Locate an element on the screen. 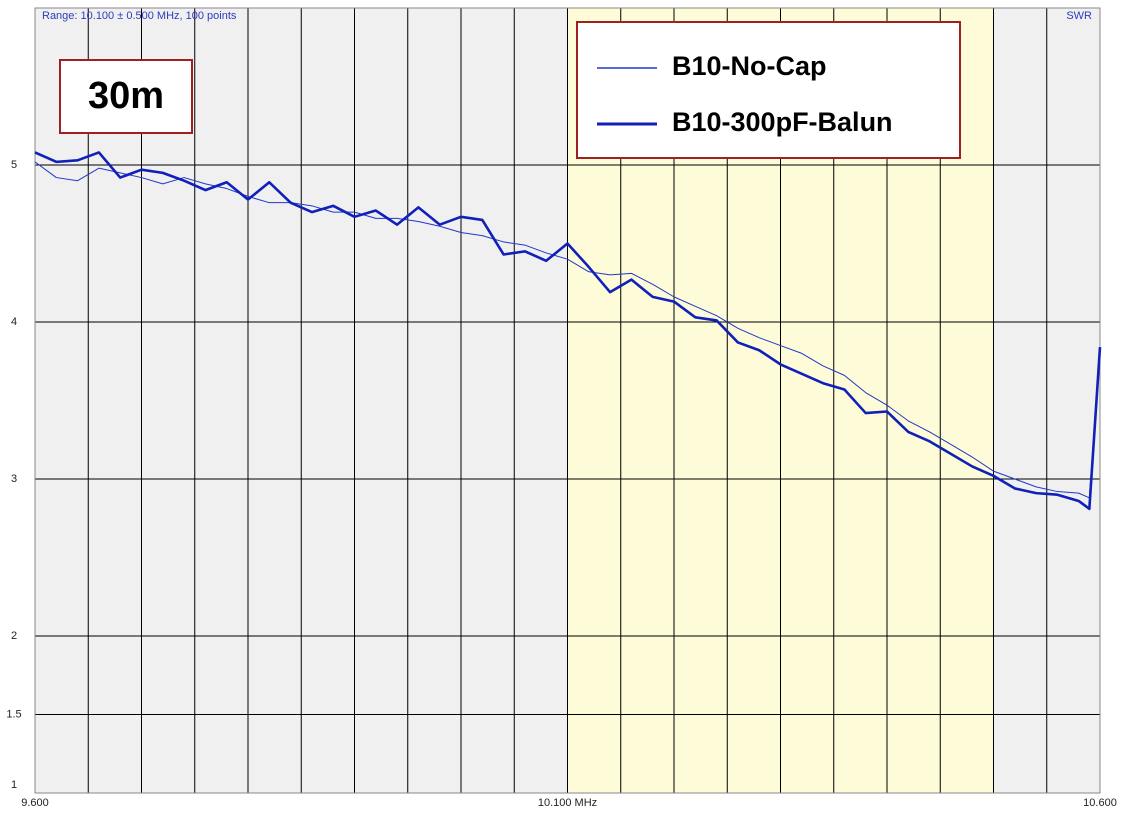  x-tick-label: 10.600 is located at coordinates (1100, 803).